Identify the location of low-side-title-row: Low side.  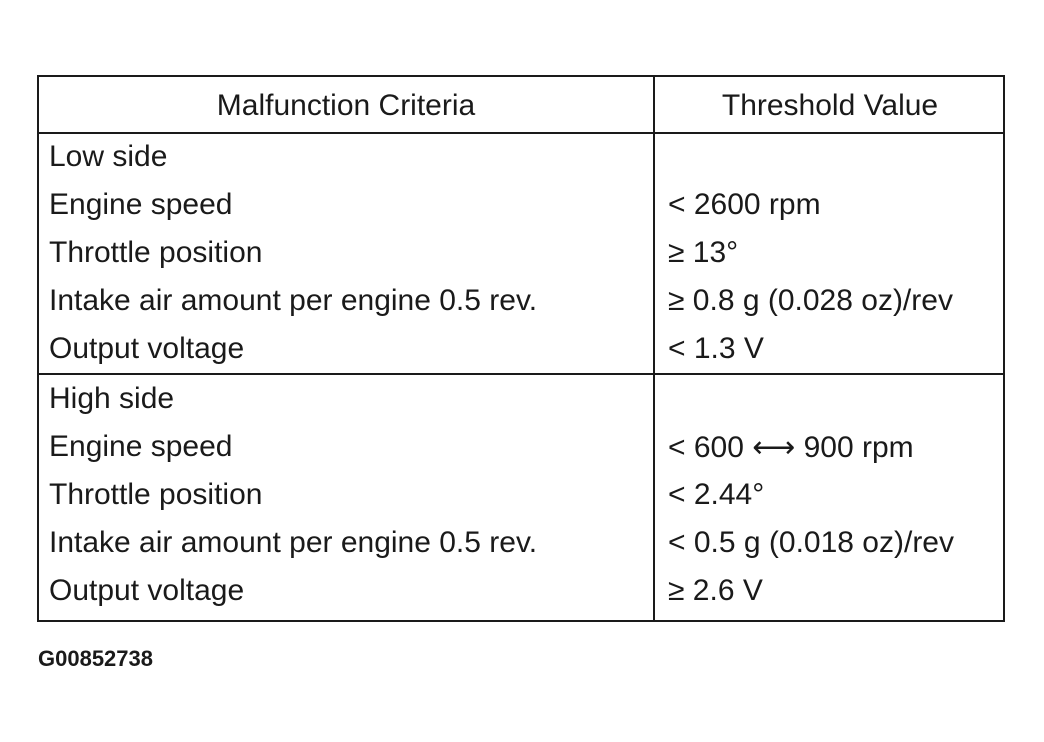
(521, 158).